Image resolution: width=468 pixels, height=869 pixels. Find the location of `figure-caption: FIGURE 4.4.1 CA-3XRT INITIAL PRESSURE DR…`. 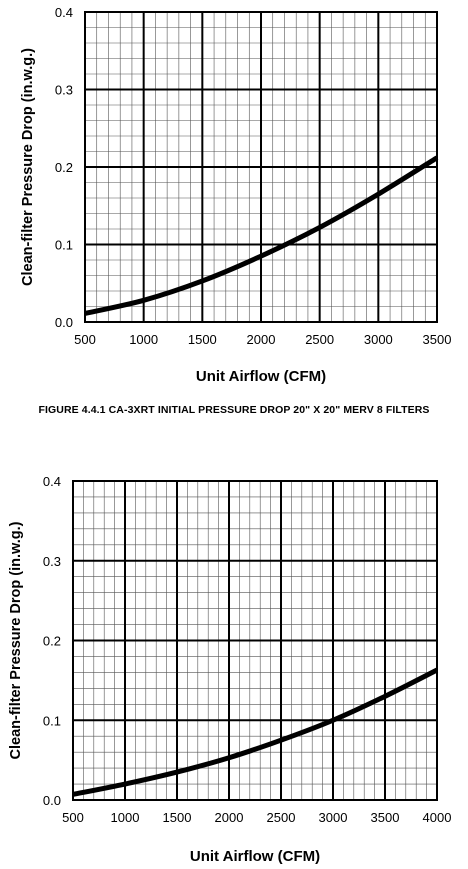

figure-caption: FIGURE 4.4.1 CA-3XRT INITIAL PRESSURE DR… is located at coordinates (234, 410).